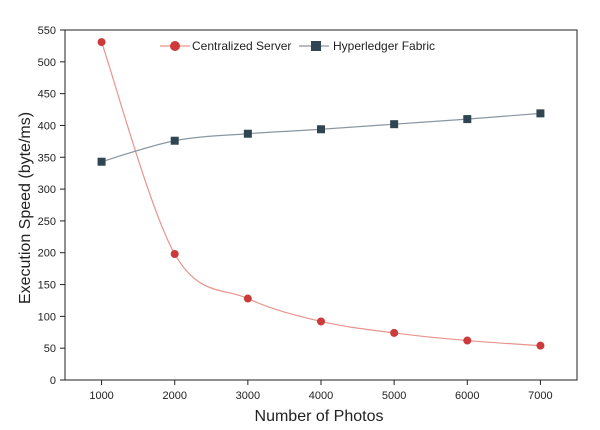  I want to click on y-tick-label: 200, so click(47, 254).